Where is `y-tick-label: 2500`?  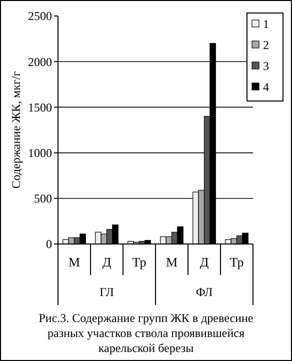
y-tick-label: 2500 is located at coordinates (40, 16).